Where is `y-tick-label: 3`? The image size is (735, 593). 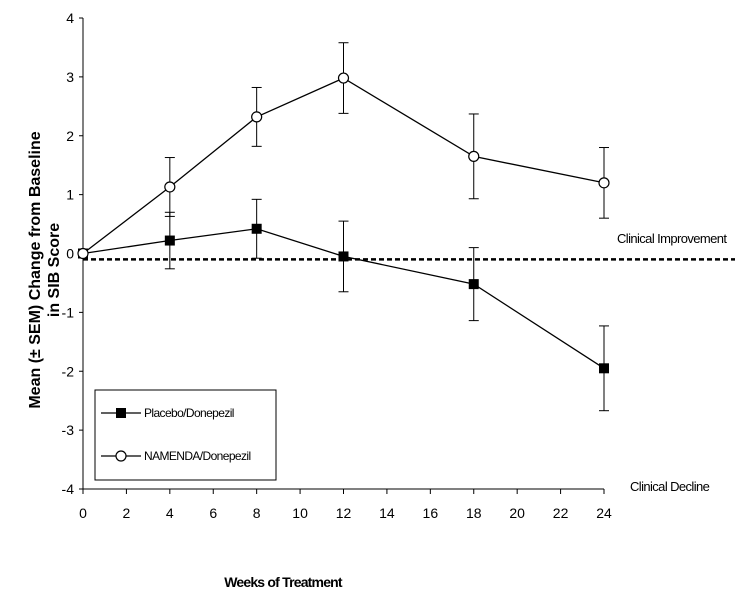
y-tick-label: 3 is located at coordinates (70, 77).